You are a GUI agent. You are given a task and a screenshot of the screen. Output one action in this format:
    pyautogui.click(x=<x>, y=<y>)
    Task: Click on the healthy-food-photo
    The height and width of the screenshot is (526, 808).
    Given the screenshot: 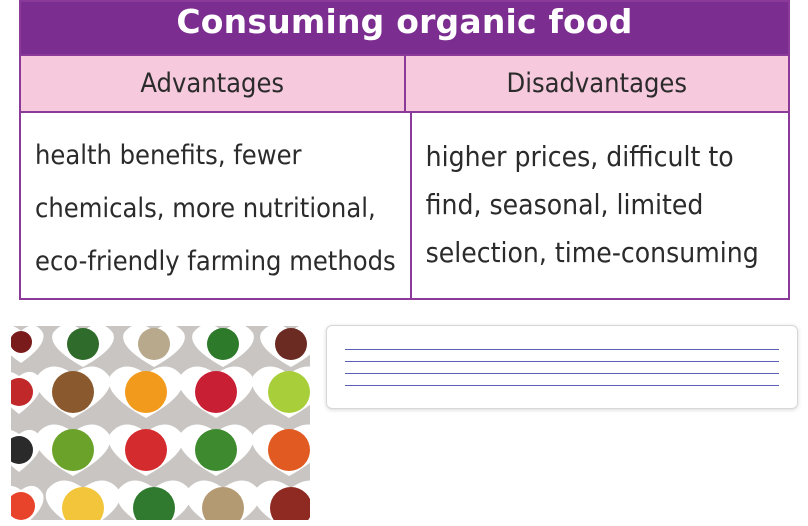 What is the action you would take?
    pyautogui.click(x=160, y=423)
    